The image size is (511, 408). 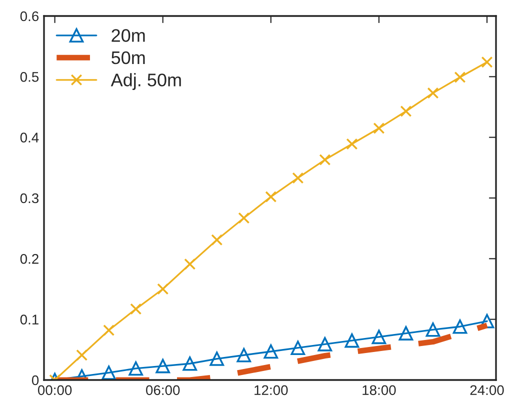 I want to click on x-tick-label: 12:00, so click(x=271, y=390).